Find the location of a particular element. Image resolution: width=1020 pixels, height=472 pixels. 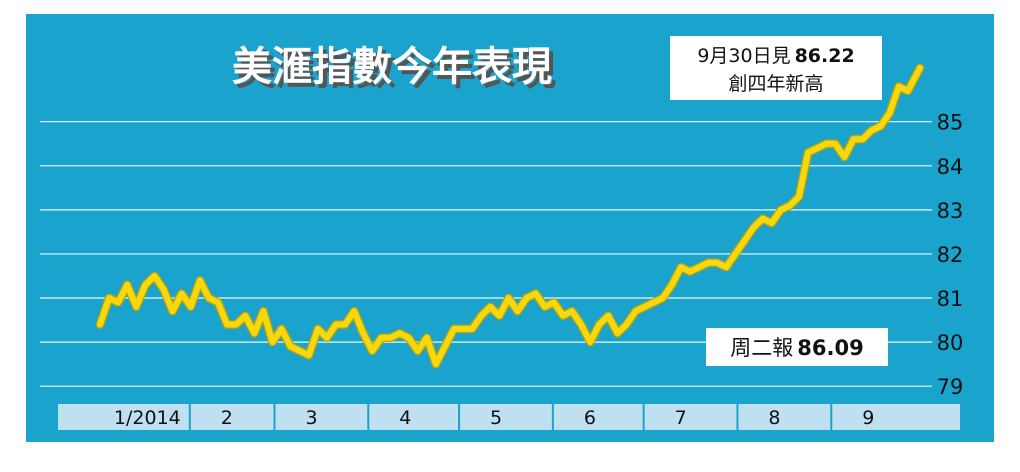

latest-annotation-box is located at coordinates (797, 347).